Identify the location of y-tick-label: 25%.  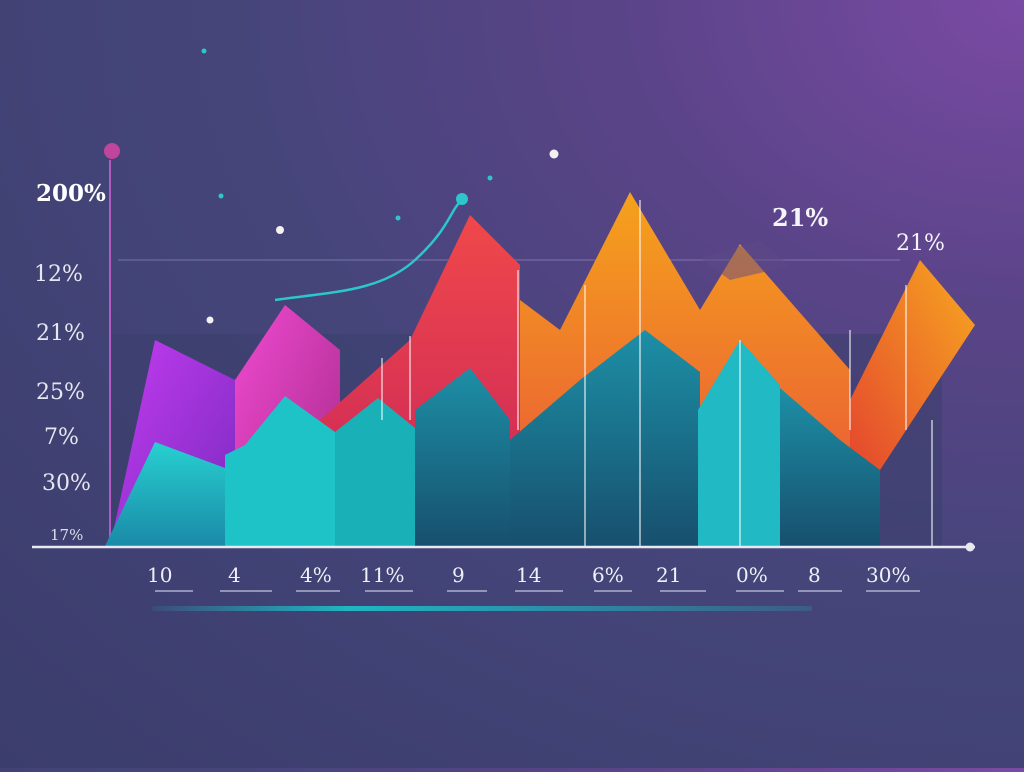
(60, 392).